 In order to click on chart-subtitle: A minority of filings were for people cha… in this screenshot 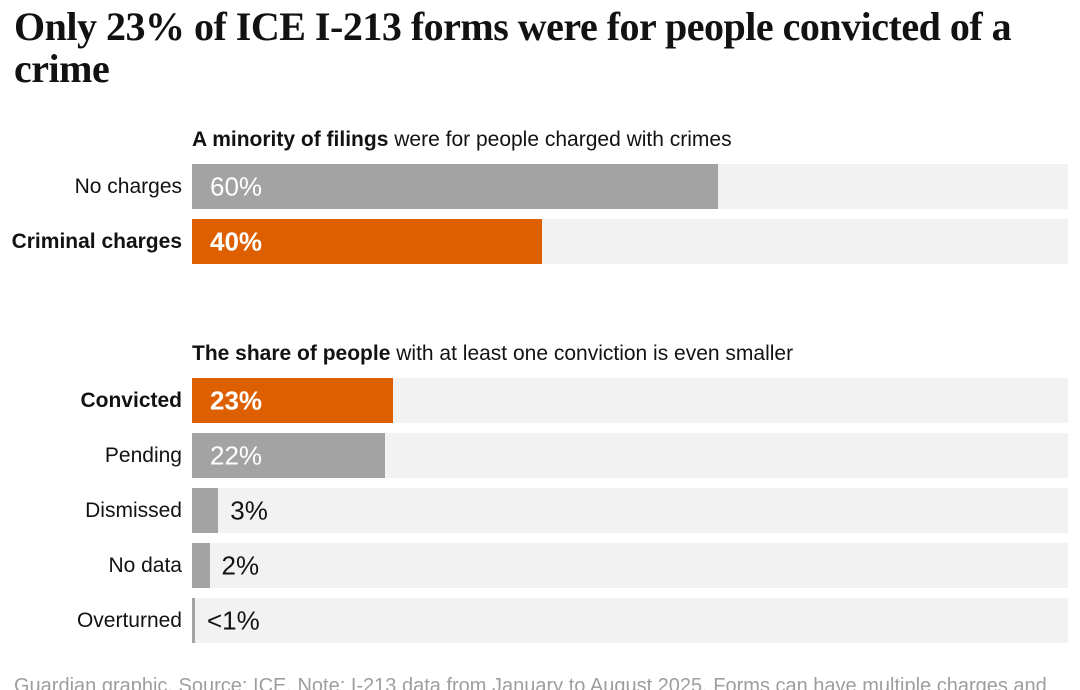, I will do `click(630, 140)`.